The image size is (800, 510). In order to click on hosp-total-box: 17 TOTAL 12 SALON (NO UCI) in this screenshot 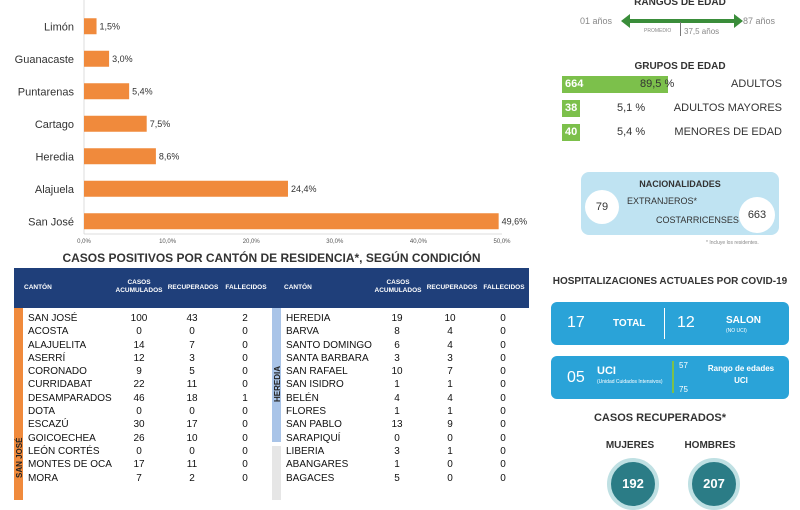, I will do `click(670, 323)`.